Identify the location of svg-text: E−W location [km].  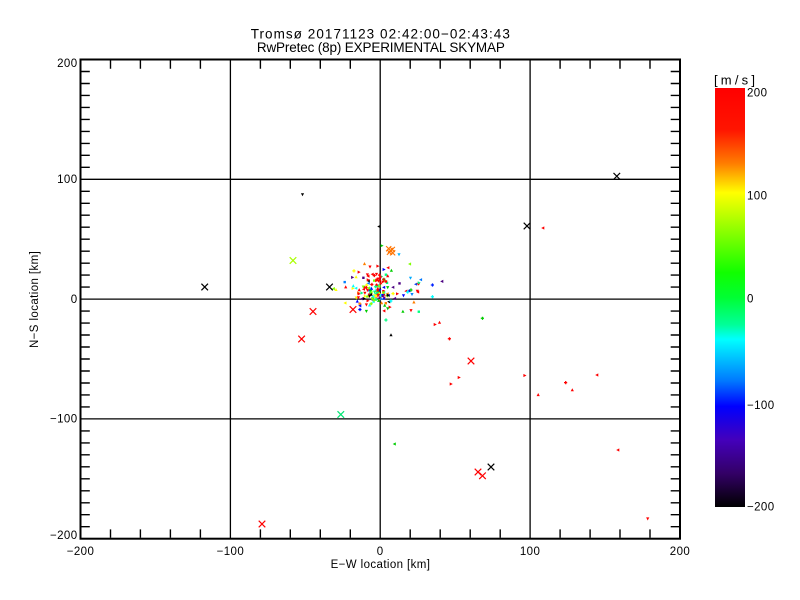
(381, 565).